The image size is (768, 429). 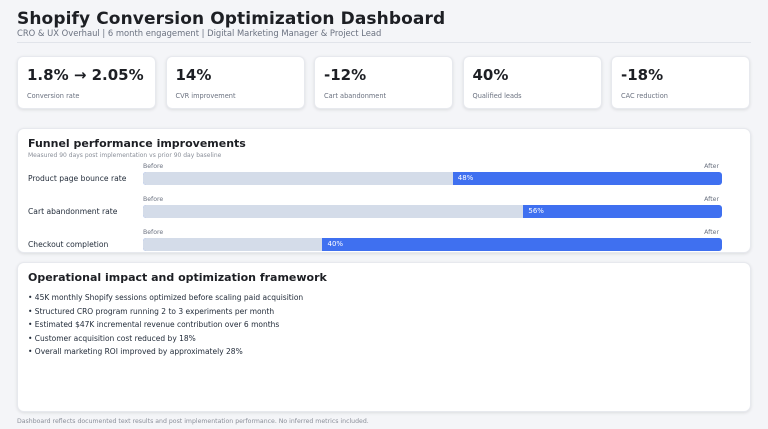 What do you see at coordinates (85, 75) in the screenshot?
I see `kpi-value: 1.8% → 2.05%` at bounding box center [85, 75].